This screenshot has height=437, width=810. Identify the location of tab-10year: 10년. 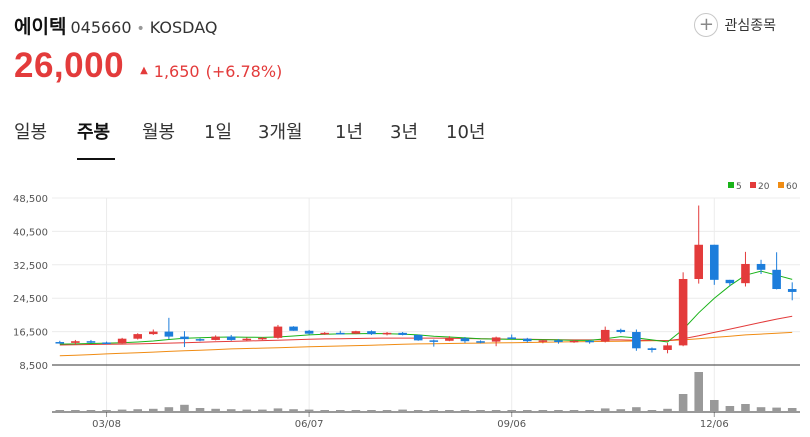
(466, 132).